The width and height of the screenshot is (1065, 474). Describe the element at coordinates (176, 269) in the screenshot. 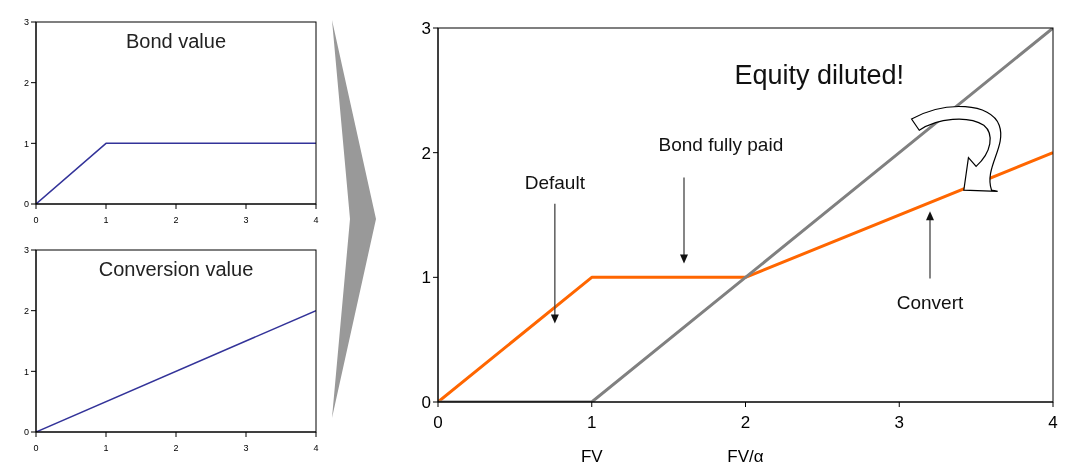

I see `chart-title: Conversion value` at that location.